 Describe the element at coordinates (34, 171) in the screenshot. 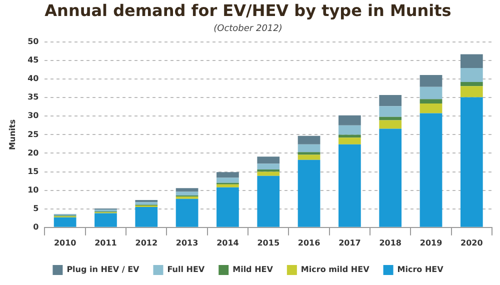

I see `y-tick-label: 15` at that location.